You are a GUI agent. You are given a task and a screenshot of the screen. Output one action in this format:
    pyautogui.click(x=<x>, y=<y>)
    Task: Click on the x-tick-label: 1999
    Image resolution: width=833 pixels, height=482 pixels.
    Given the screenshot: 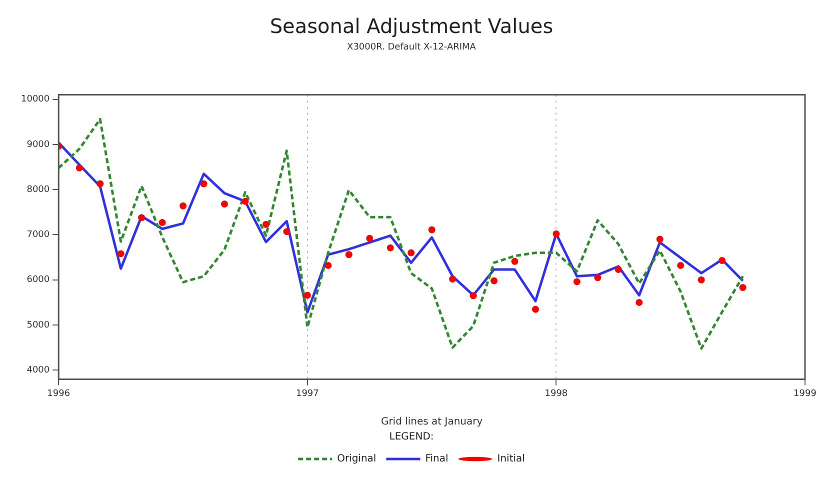 What is the action you would take?
    pyautogui.click(x=805, y=393)
    